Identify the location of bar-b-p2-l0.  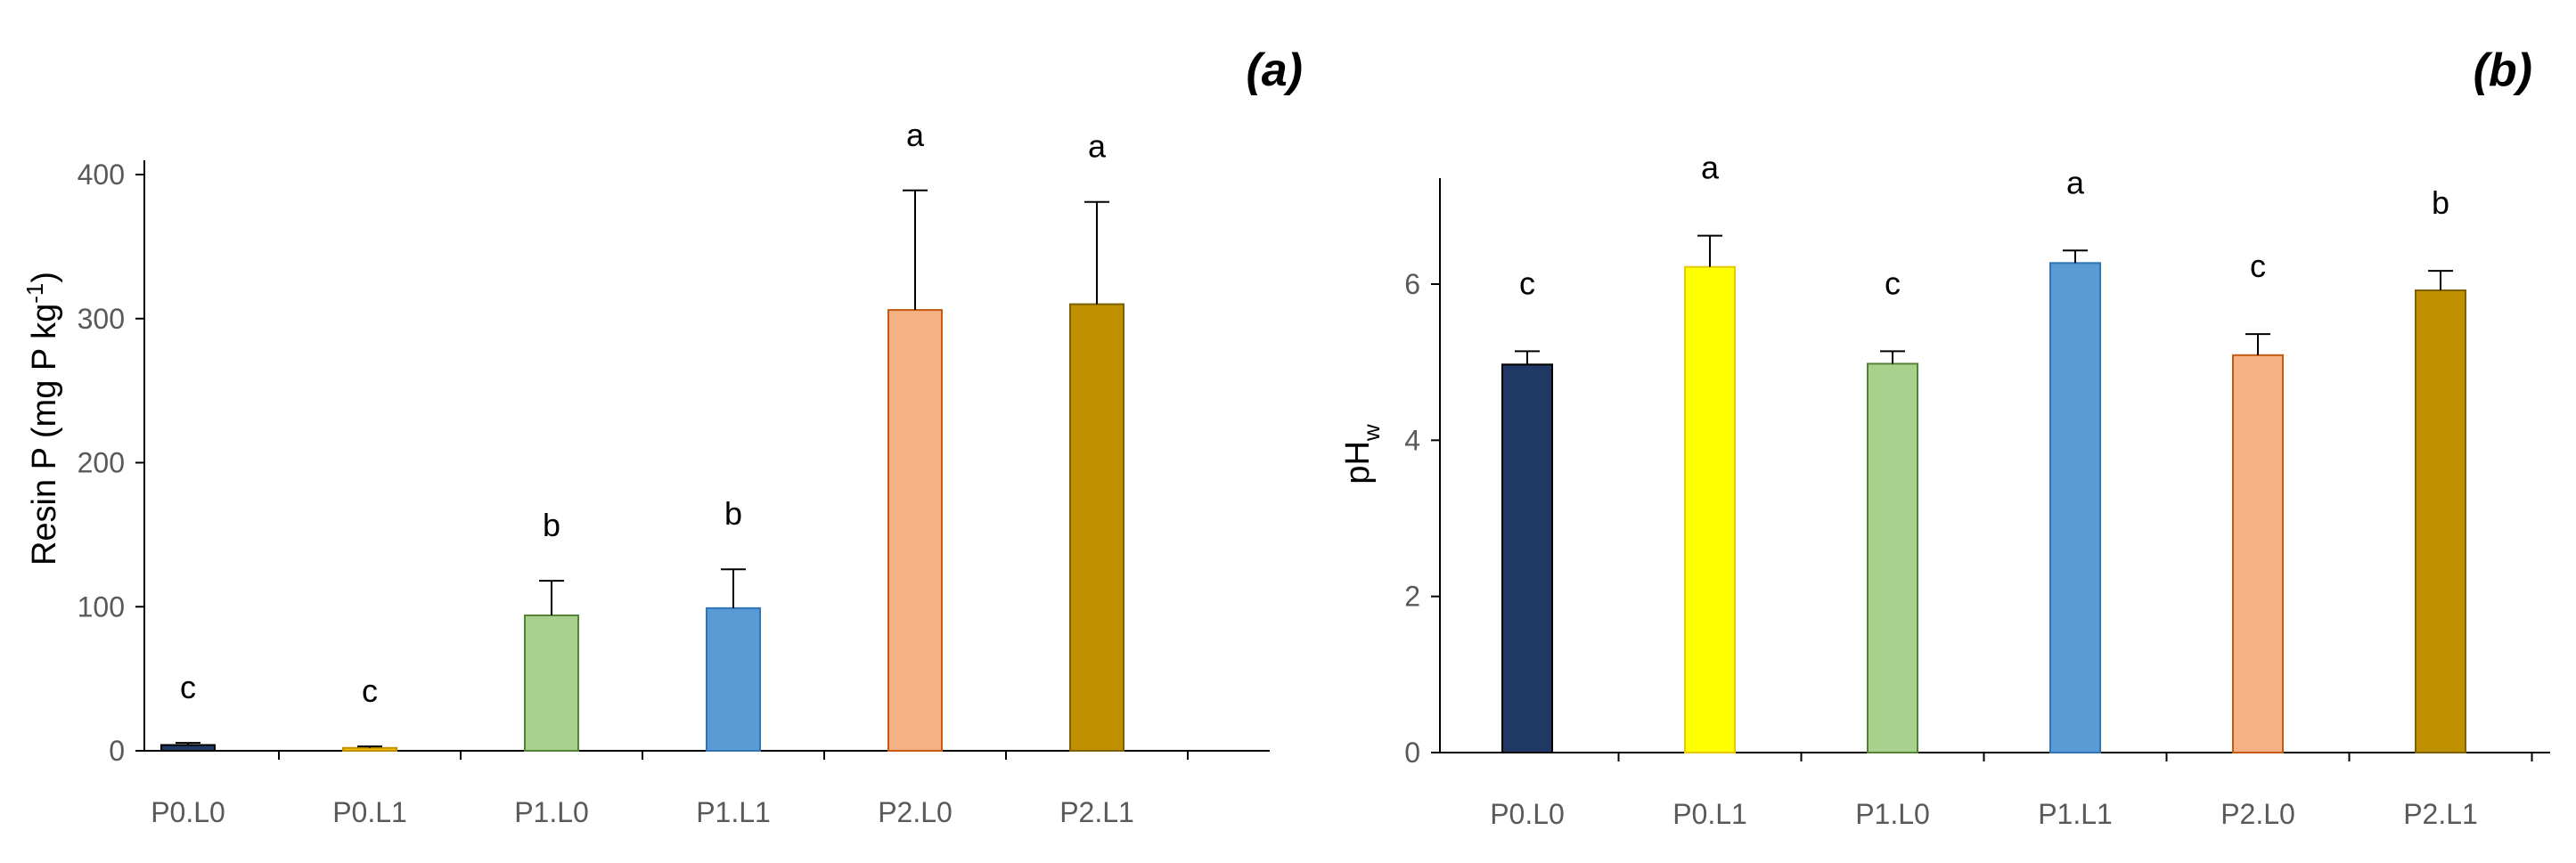
(2258, 553).